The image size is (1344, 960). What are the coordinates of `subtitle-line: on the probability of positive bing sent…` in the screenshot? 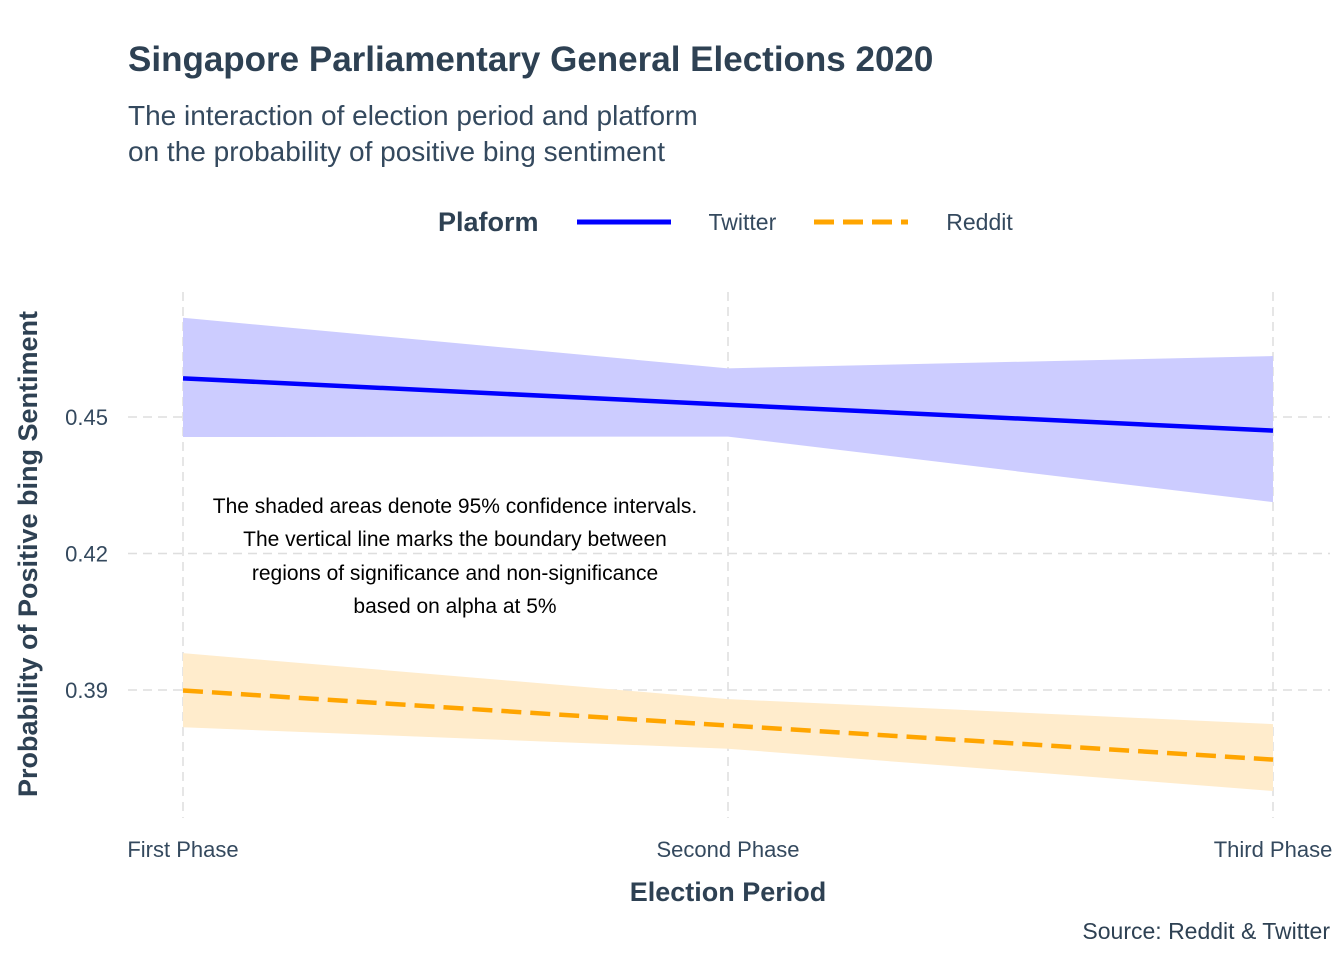 It's located at (396, 151).